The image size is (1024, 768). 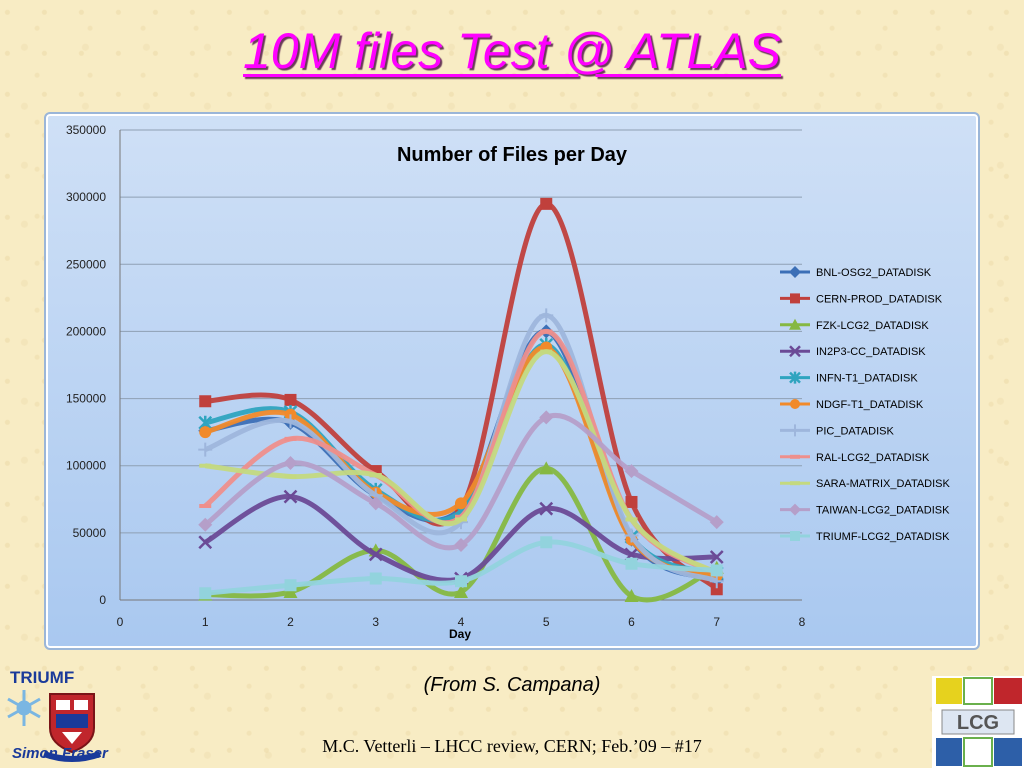 What do you see at coordinates (512, 685) in the screenshot?
I see `source-note: (From S. Campana)` at bounding box center [512, 685].